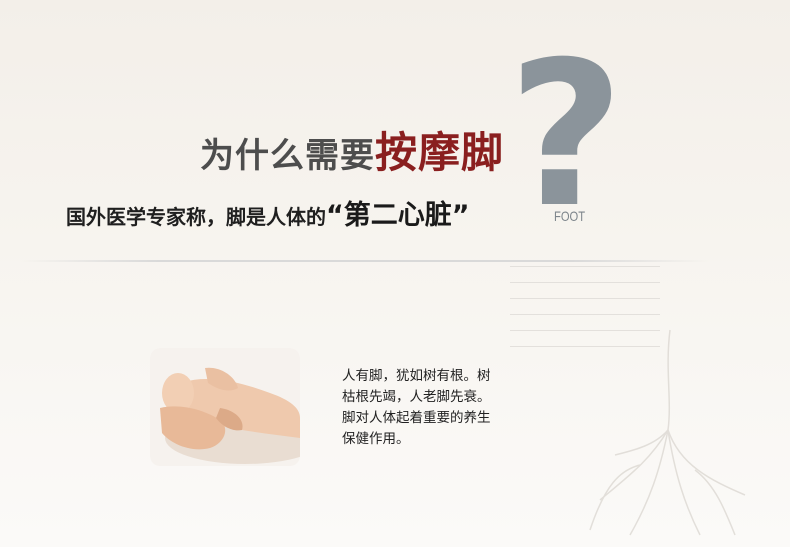 Image resolution: width=790 pixels, height=547 pixels. What do you see at coordinates (570, 216) in the screenshot?
I see `foot-label: FOOT` at bounding box center [570, 216].